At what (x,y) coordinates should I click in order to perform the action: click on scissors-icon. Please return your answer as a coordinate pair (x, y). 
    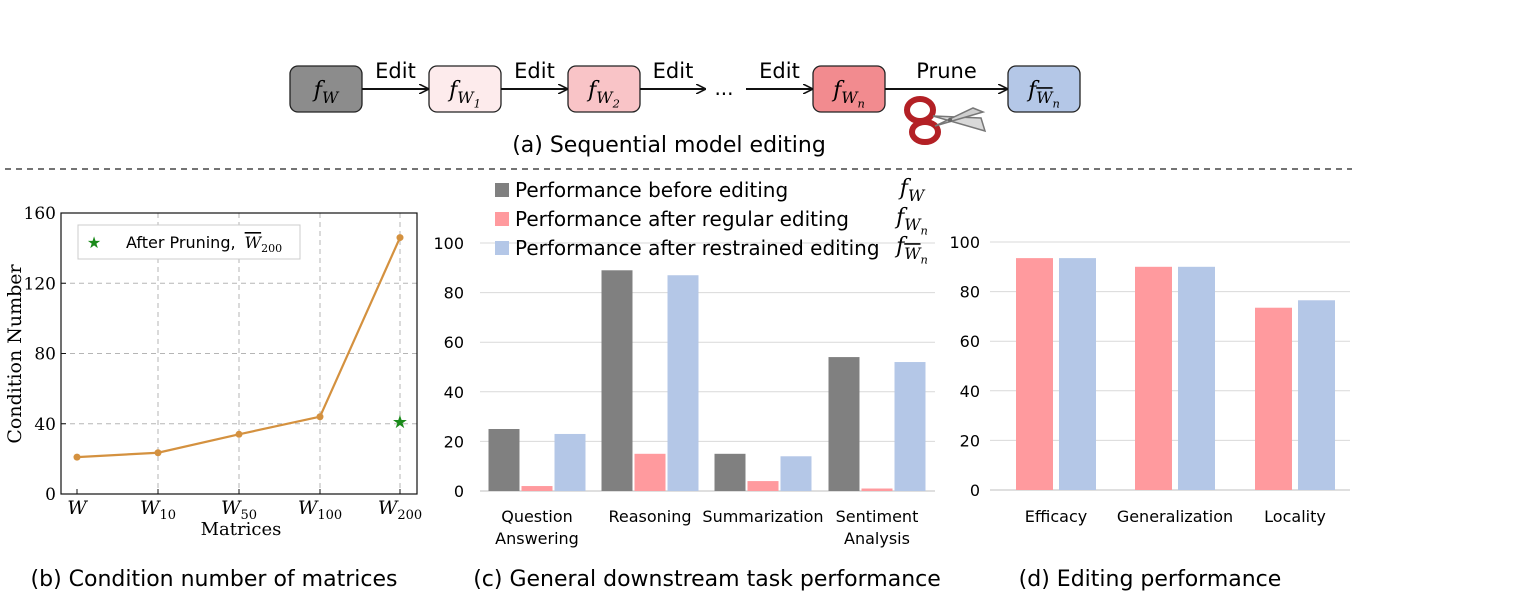
    Looking at the image, I should click on (945, 120).